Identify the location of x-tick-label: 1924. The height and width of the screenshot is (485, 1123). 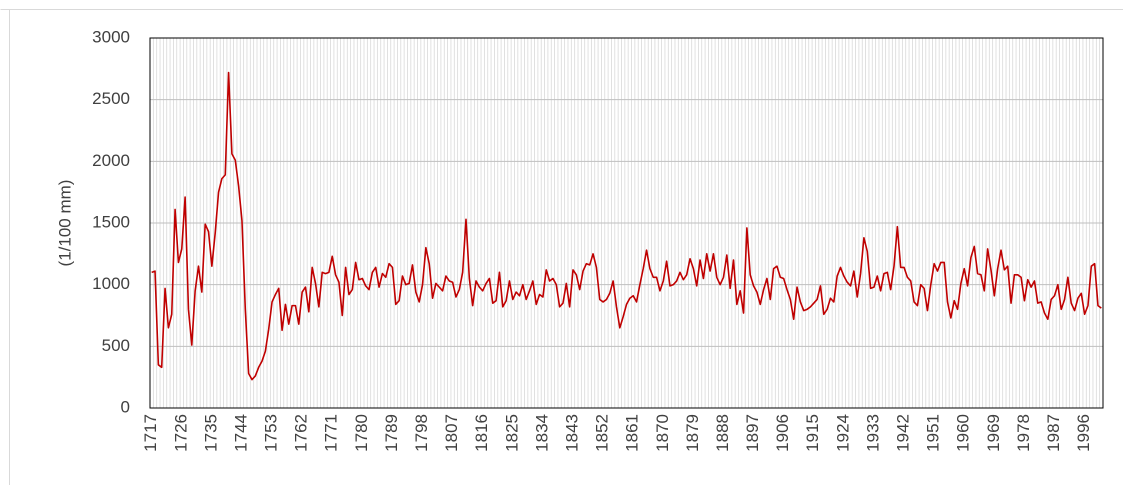
(842, 433).